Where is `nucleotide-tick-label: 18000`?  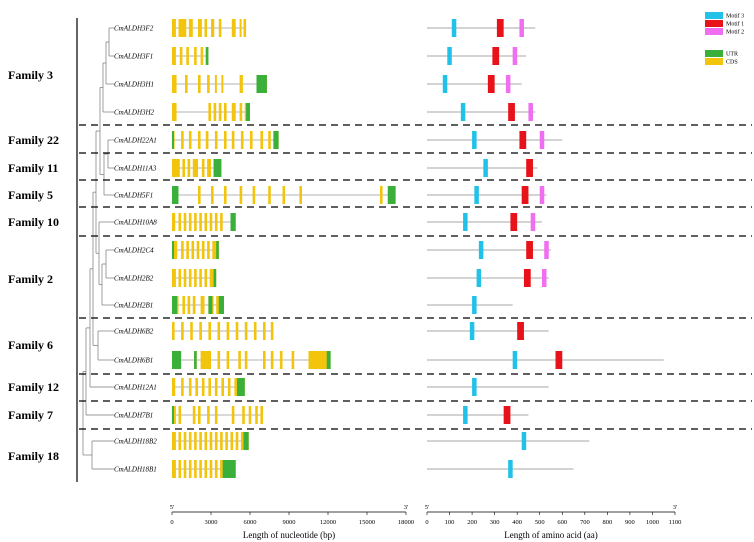 nucleotide-tick-label: 18000 is located at coordinates (406, 522).